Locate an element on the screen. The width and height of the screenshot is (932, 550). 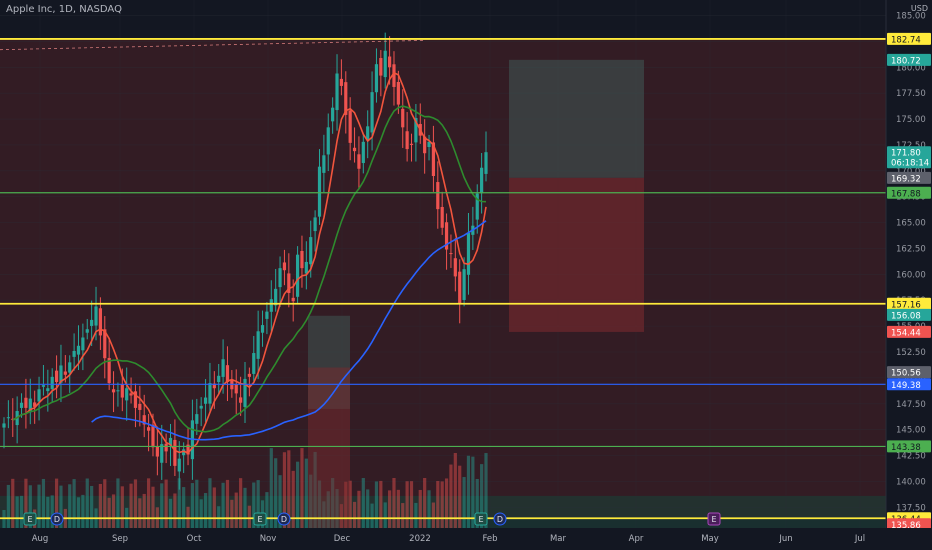
y-tick-label: 142.50 is located at coordinates (911, 457).